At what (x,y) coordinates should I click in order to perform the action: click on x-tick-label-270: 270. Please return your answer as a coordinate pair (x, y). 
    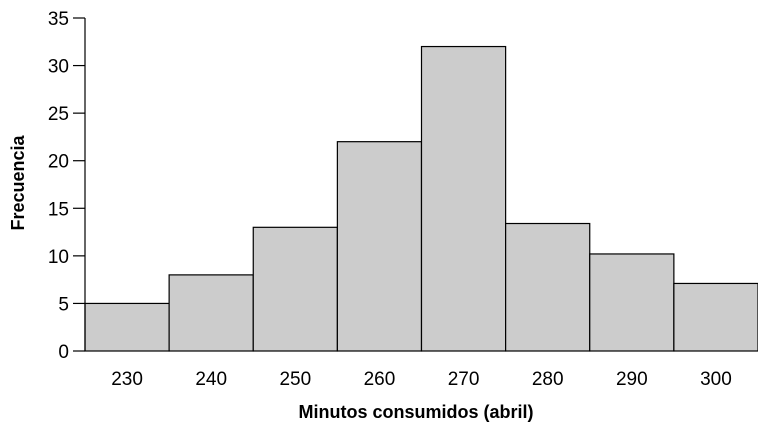
    Looking at the image, I should click on (464, 379).